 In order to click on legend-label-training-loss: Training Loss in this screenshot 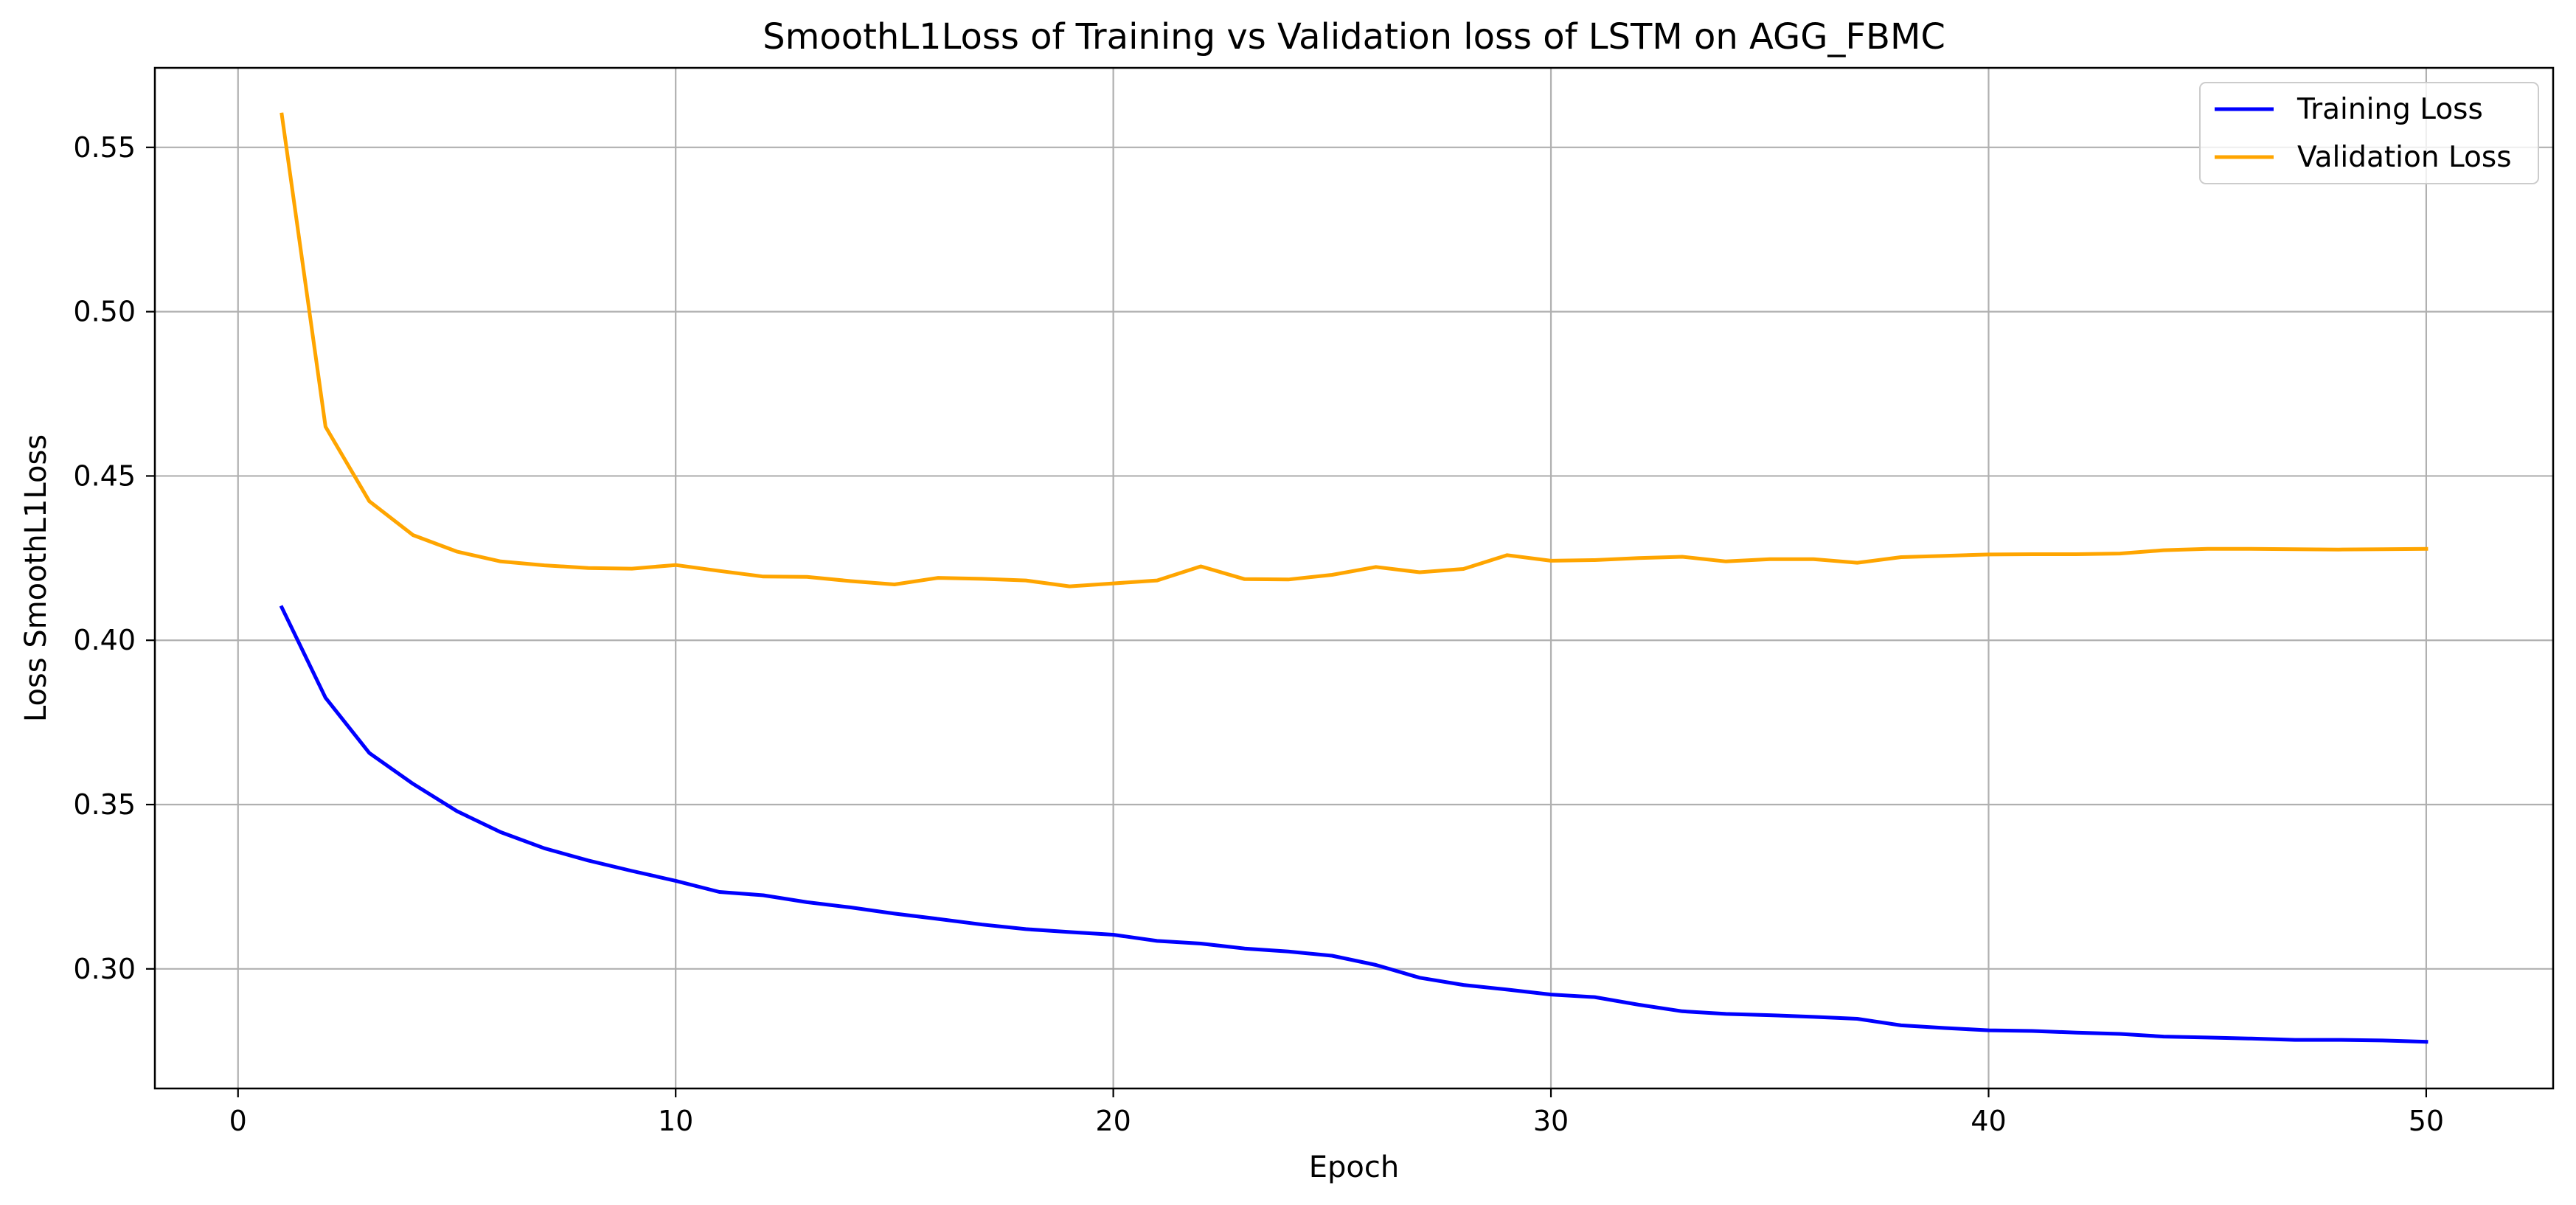, I will do `click(2389, 109)`.